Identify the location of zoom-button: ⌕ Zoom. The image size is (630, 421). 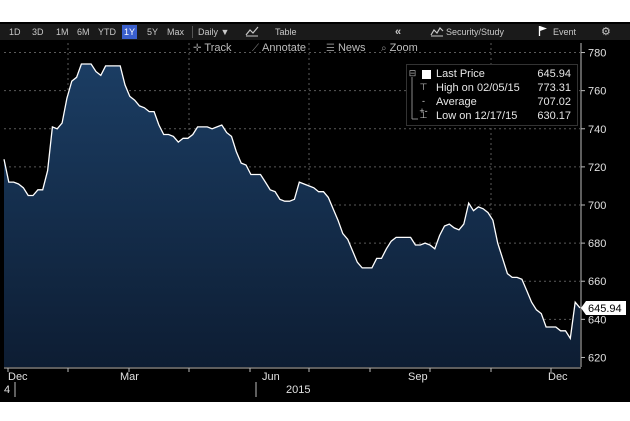
(399, 48).